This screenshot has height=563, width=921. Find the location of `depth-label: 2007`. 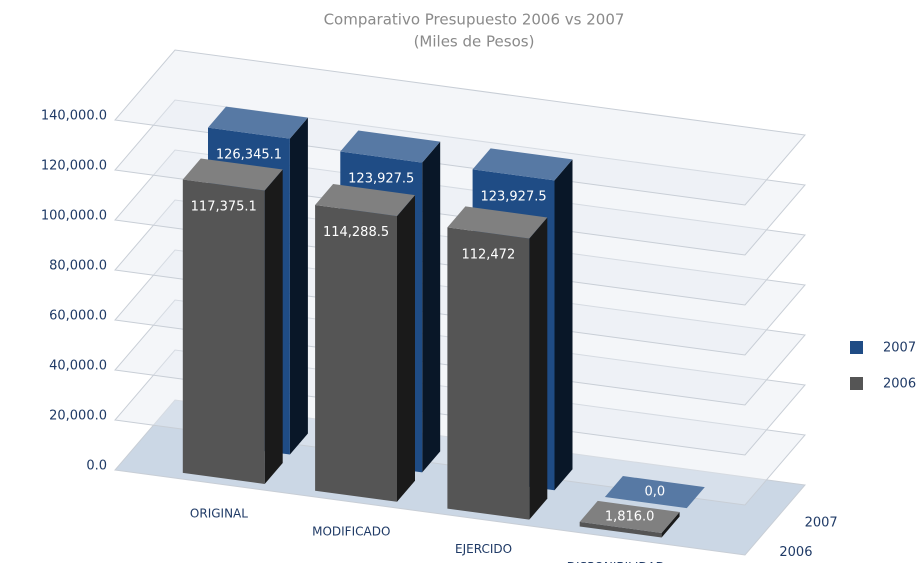

depth-label: 2007 is located at coordinates (821, 523).